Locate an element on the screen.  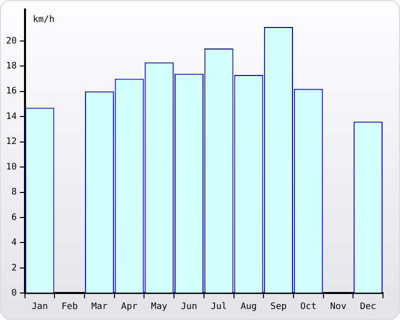
x-tick-label: Apr is located at coordinates (129, 307).